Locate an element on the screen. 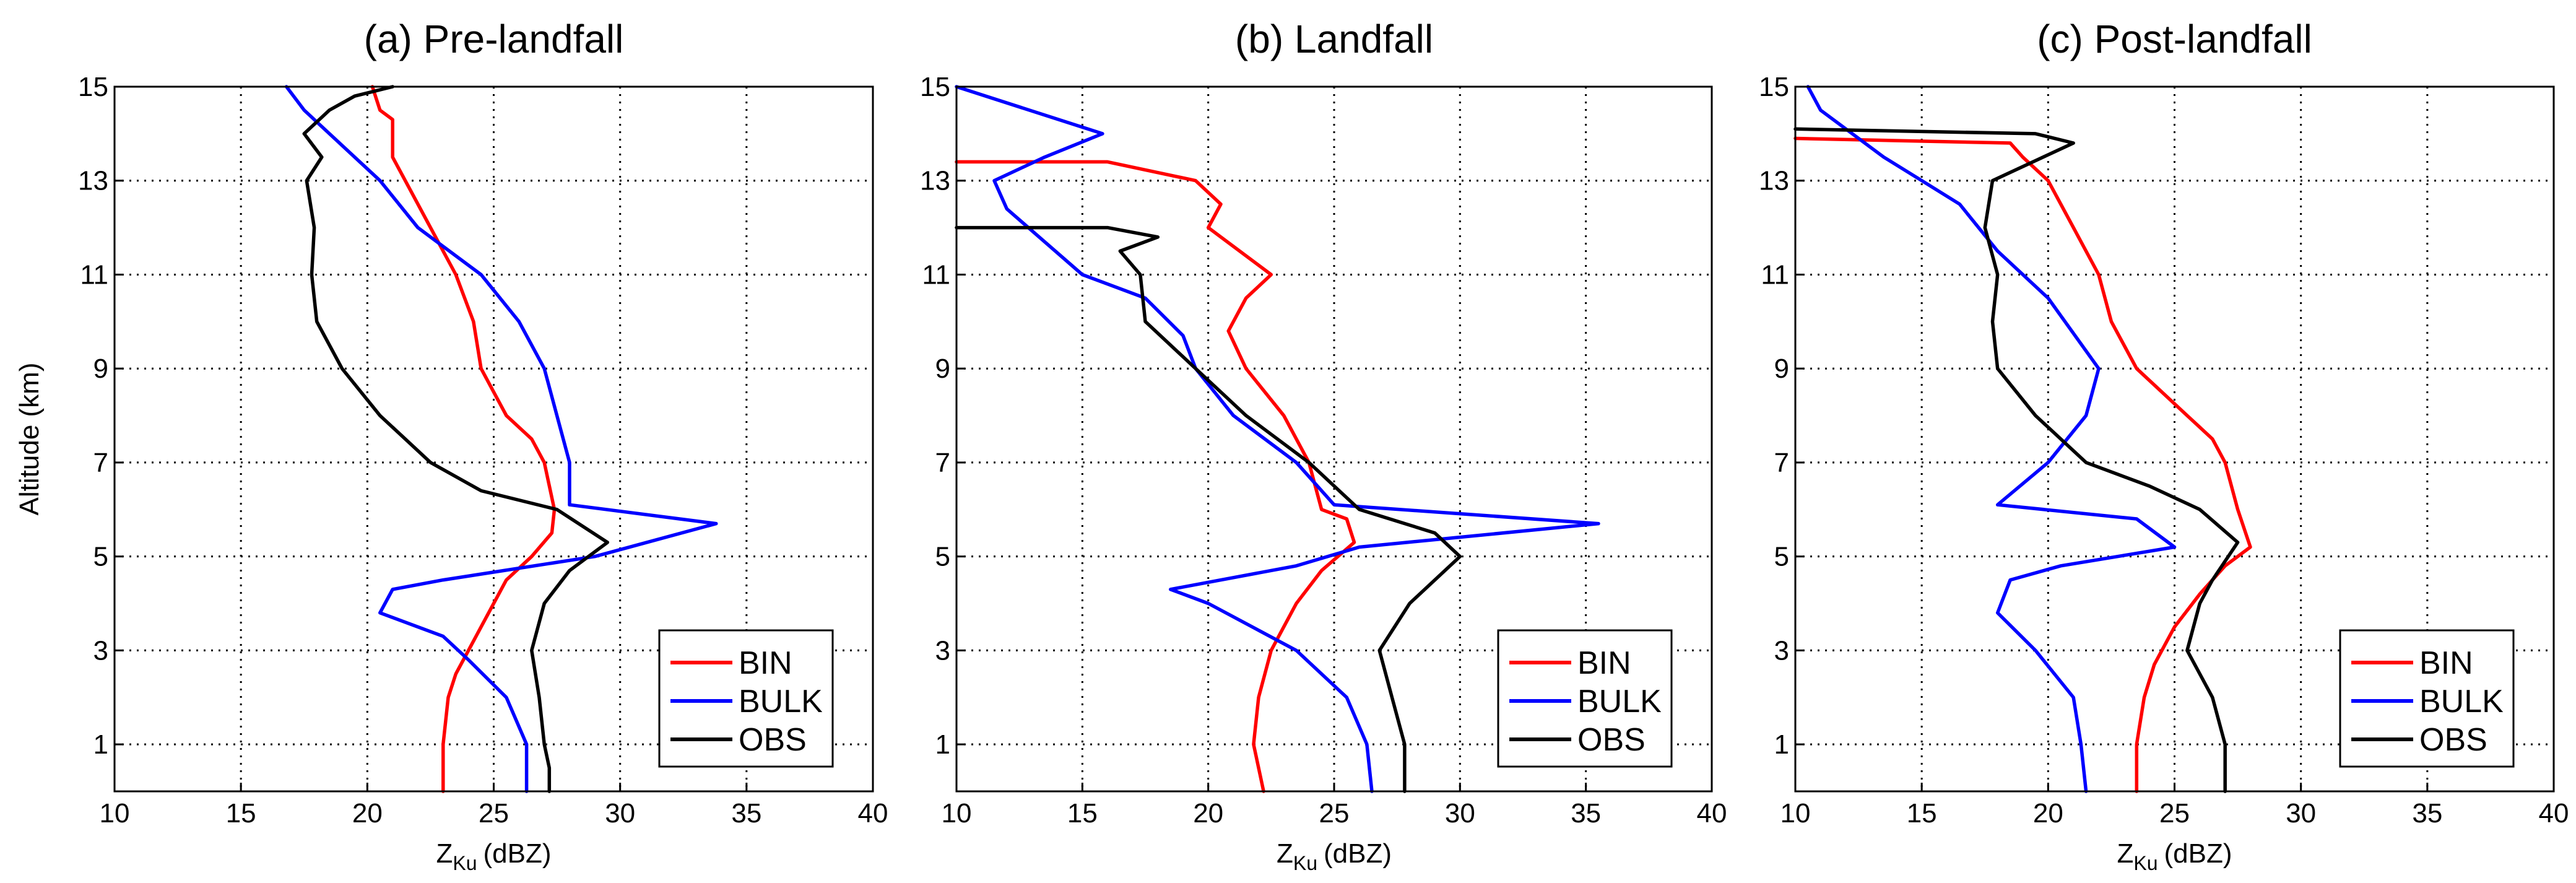 This screenshot has width=2576, height=883. chart-title: (c) Post-landfall is located at coordinates (2174, 39).